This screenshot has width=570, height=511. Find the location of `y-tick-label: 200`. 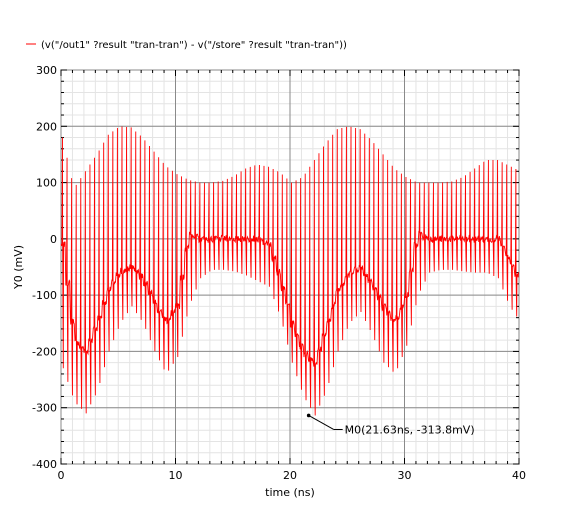

y-tick-label: 200 is located at coordinates (46, 126).